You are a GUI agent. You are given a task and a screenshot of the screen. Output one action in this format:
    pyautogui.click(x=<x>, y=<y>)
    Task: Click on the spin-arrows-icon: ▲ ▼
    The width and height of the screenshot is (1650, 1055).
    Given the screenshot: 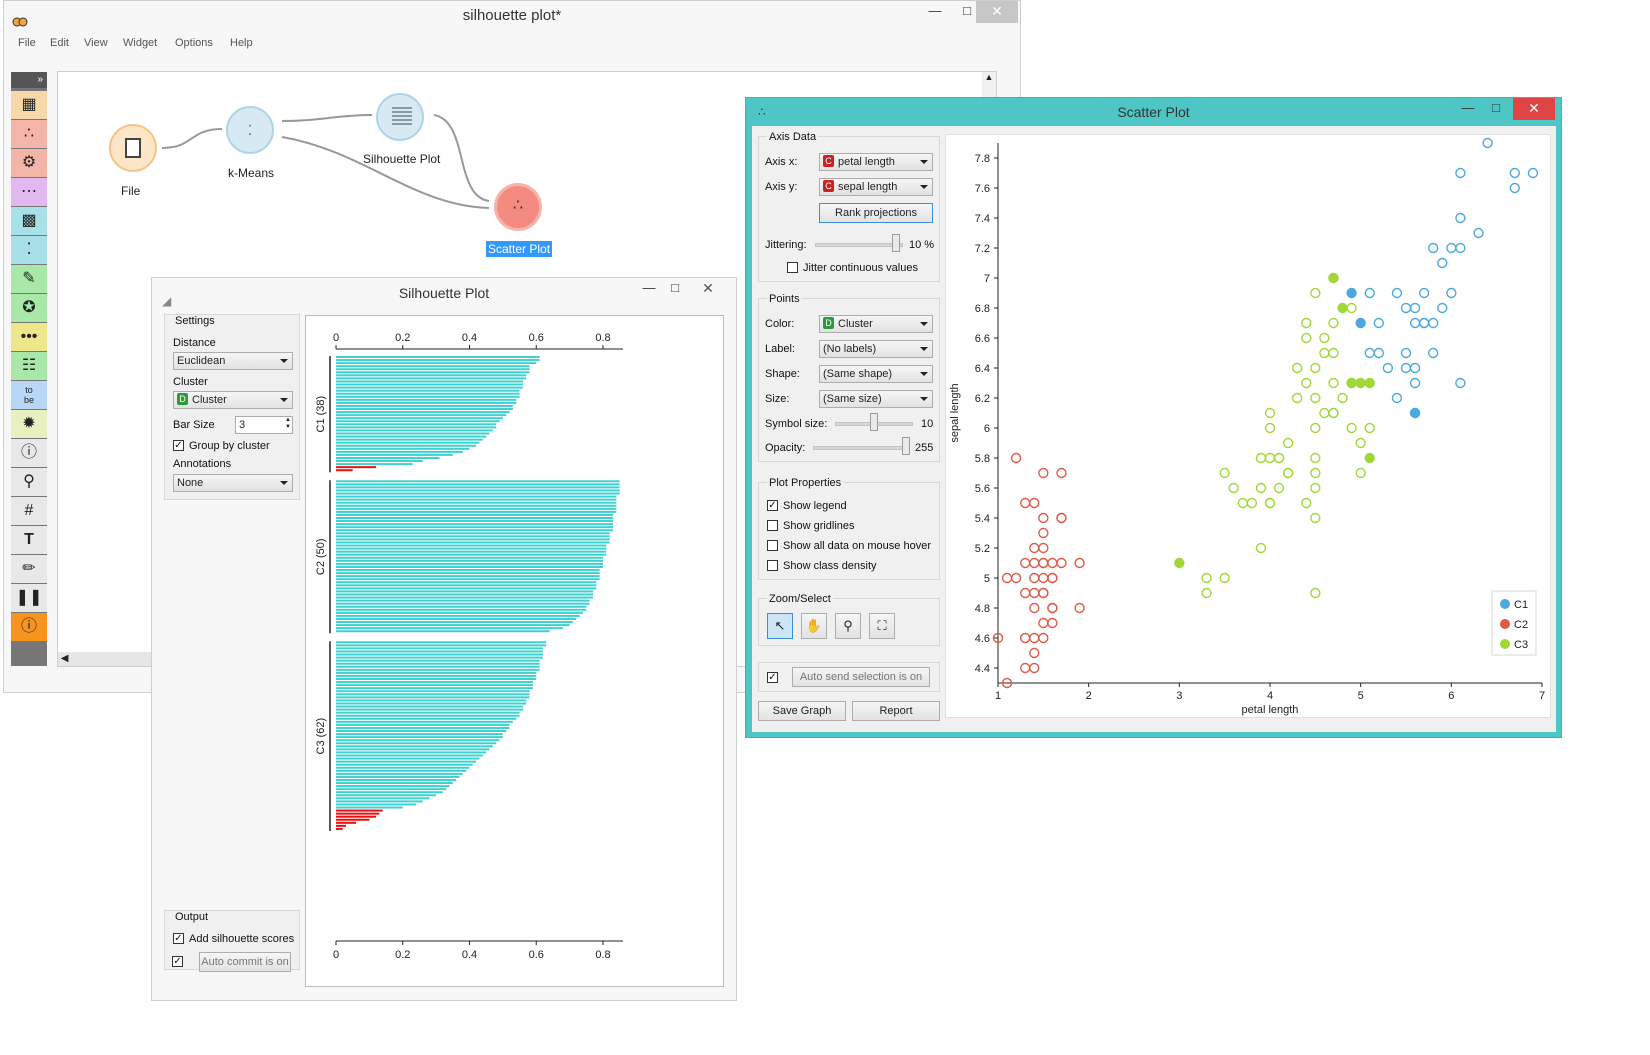 What is the action you would take?
    pyautogui.click(x=288, y=423)
    